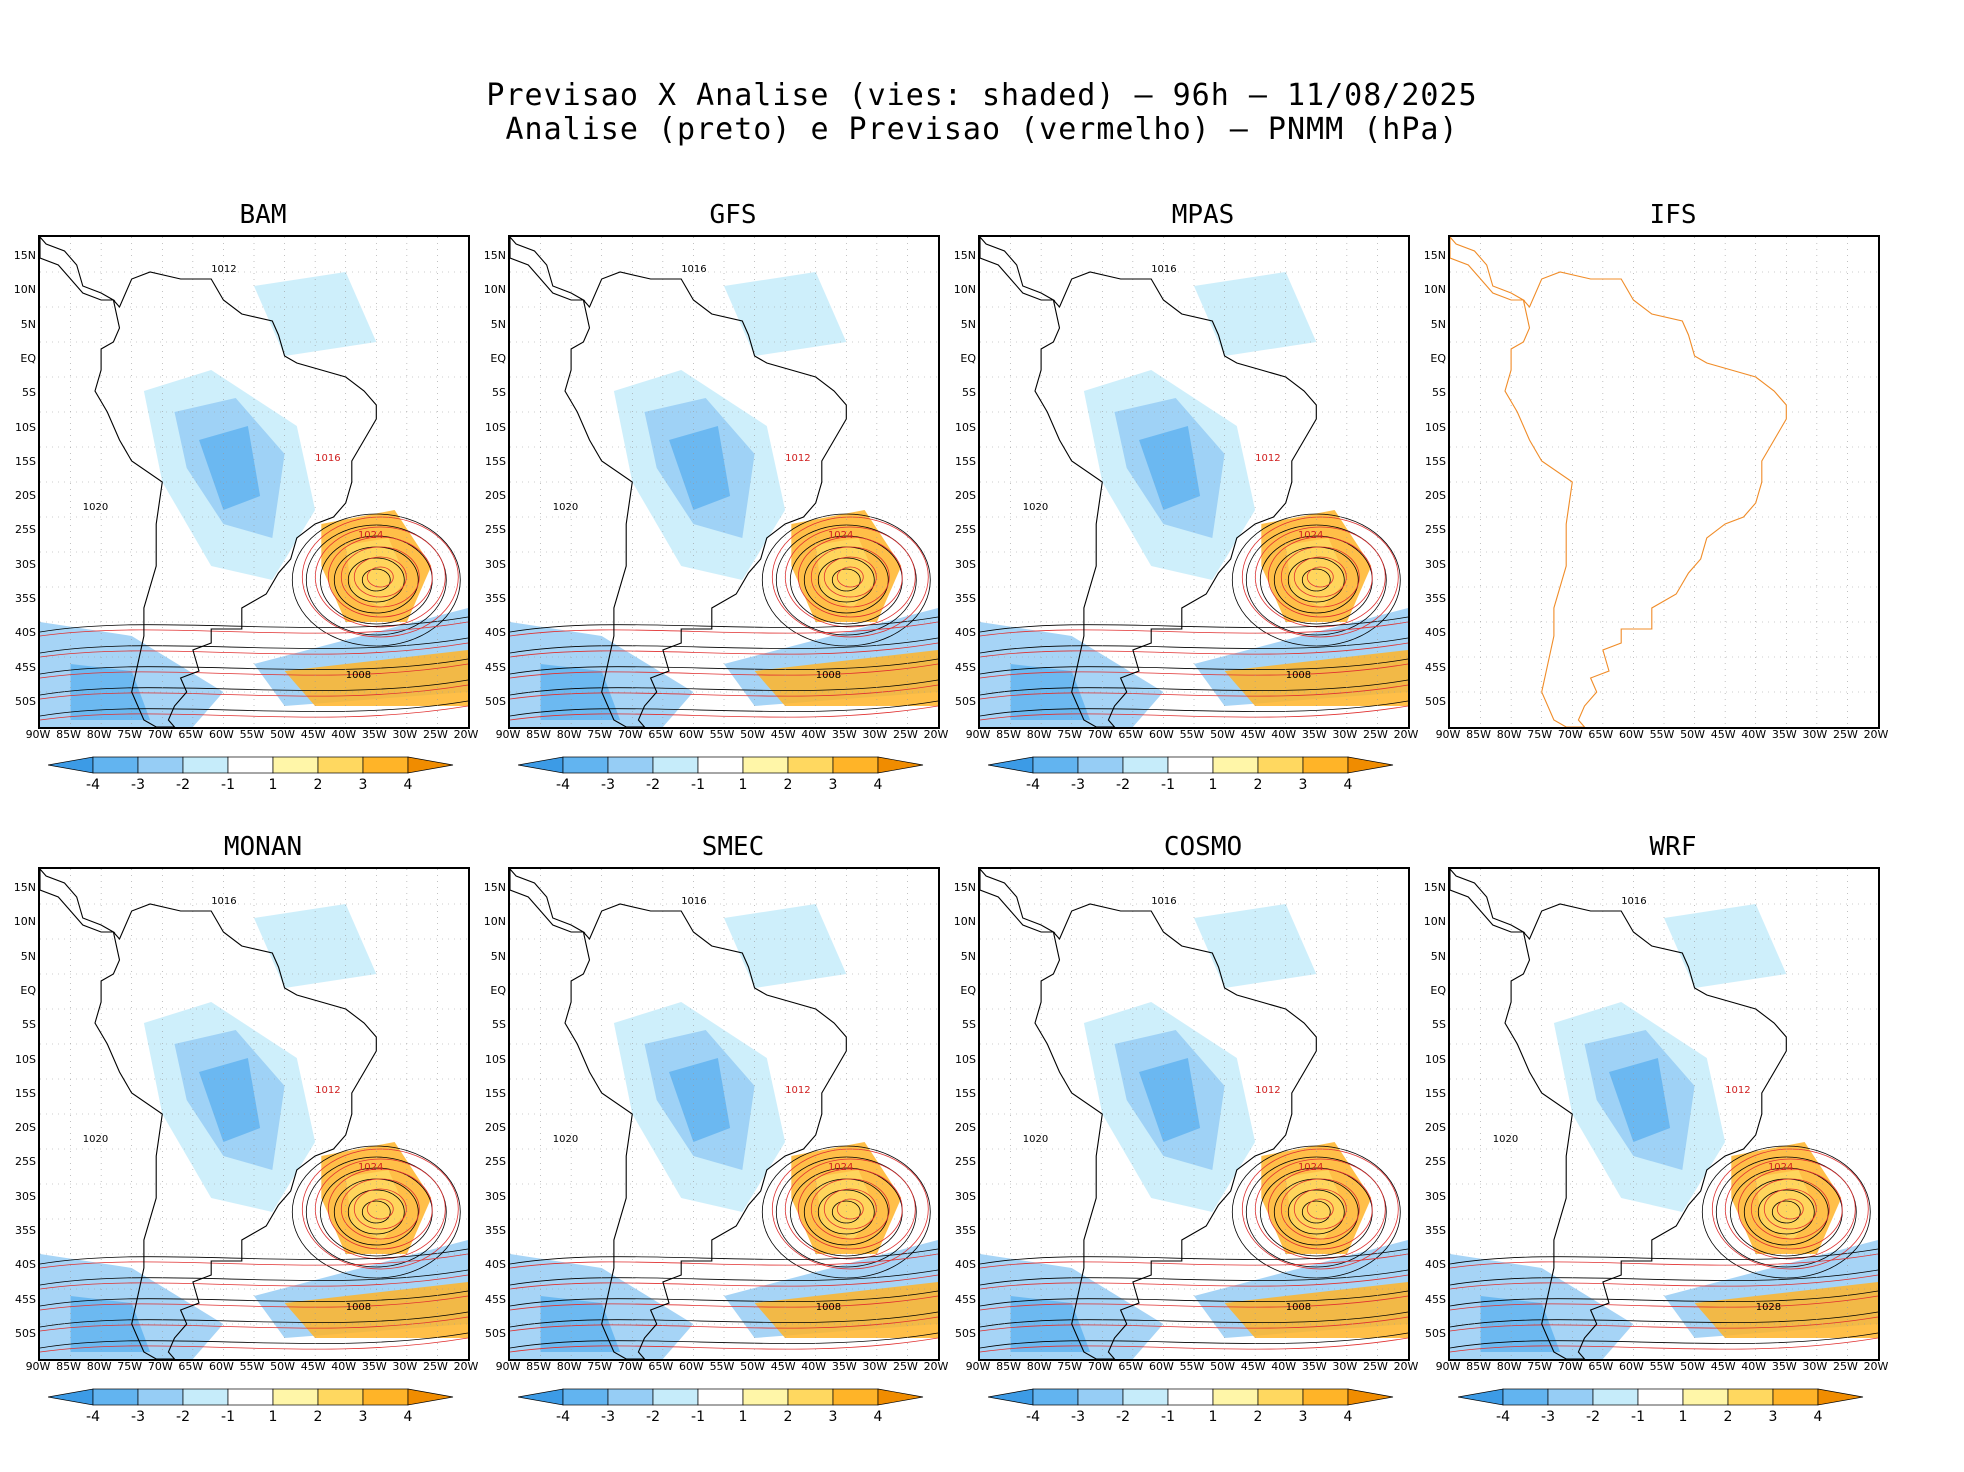  What do you see at coordinates (833, 785) in the screenshot?
I see `colorbar-label: 3` at bounding box center [833, 785].